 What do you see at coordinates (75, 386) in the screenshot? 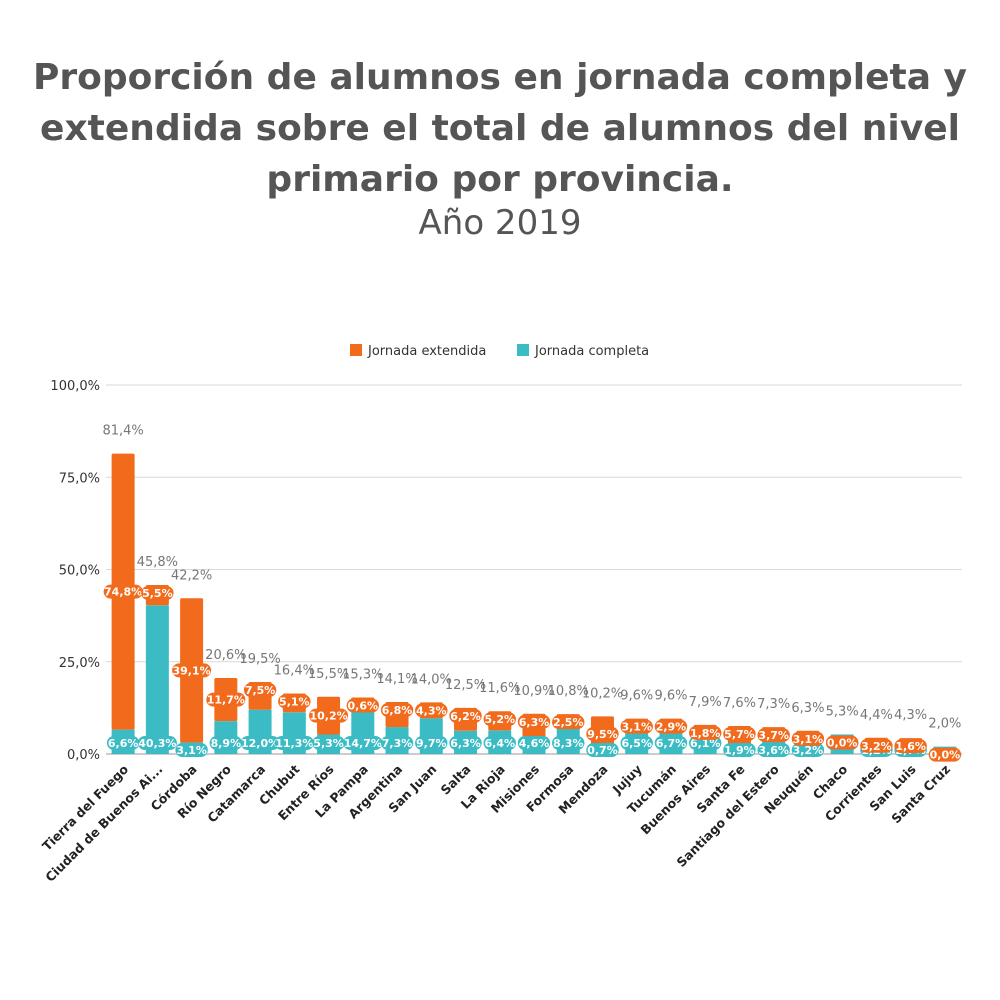
I see `y-tick-label: 100,0%` at bounding box center [75, 386].